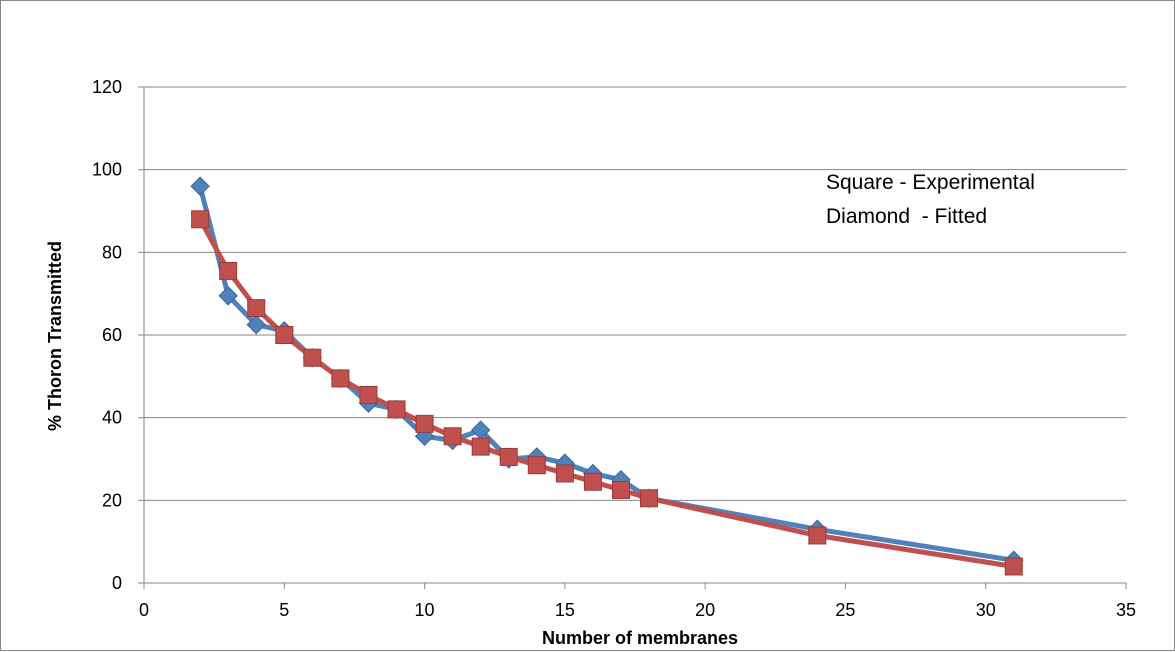 This screenshot has width=1175, height=652. Describe the element at coordinates (565, 610) in the screenshot. I see `x-tick-label: 15` at that location.